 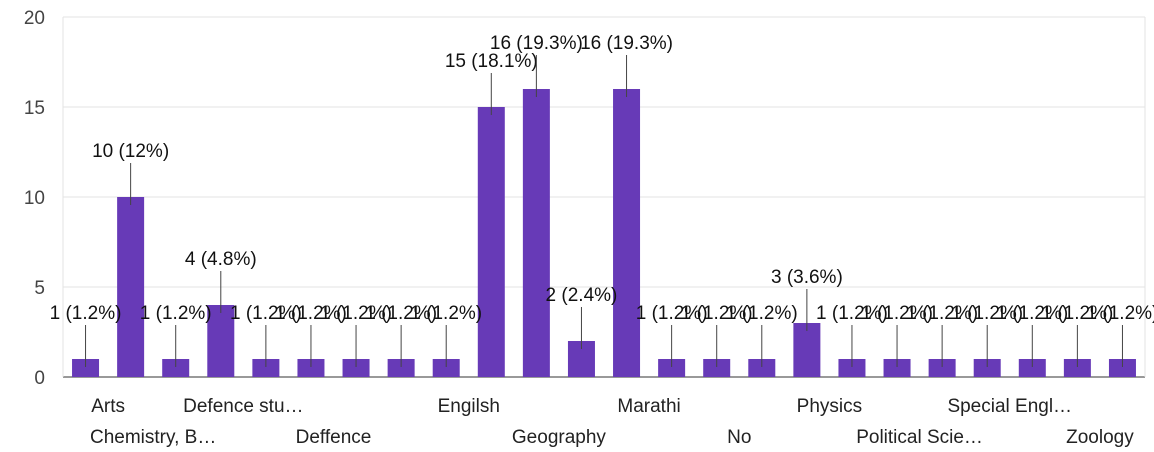 What do you see at coordinates (34, 18) in the screenshot?
I see `y-tick-label: 20` at bounding box center [34, 18].